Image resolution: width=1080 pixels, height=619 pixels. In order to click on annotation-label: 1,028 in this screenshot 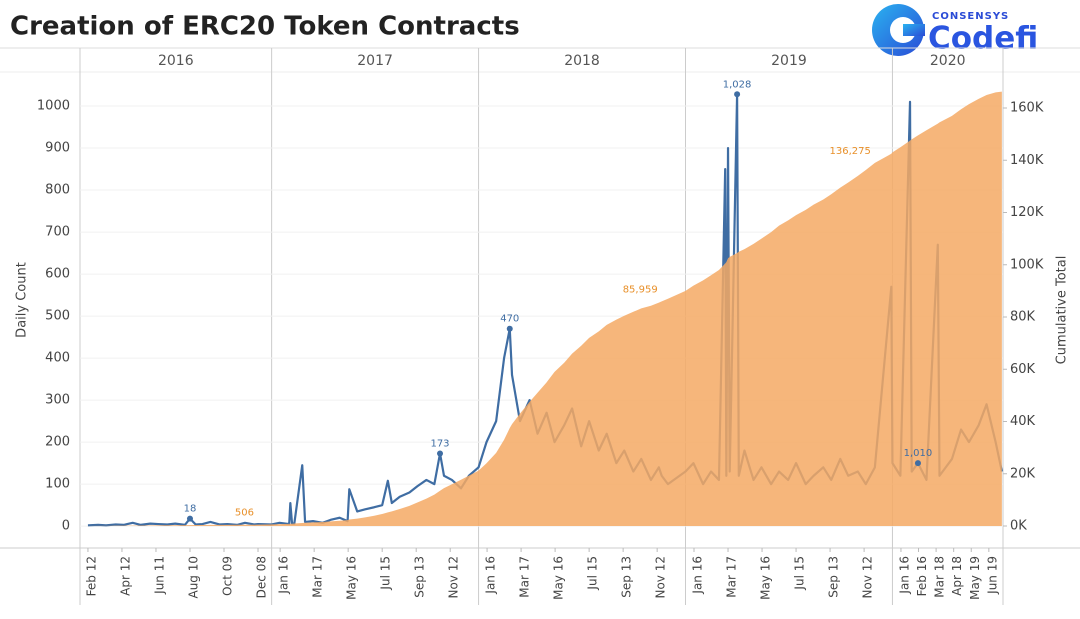, I will do `click(737, 84)`.